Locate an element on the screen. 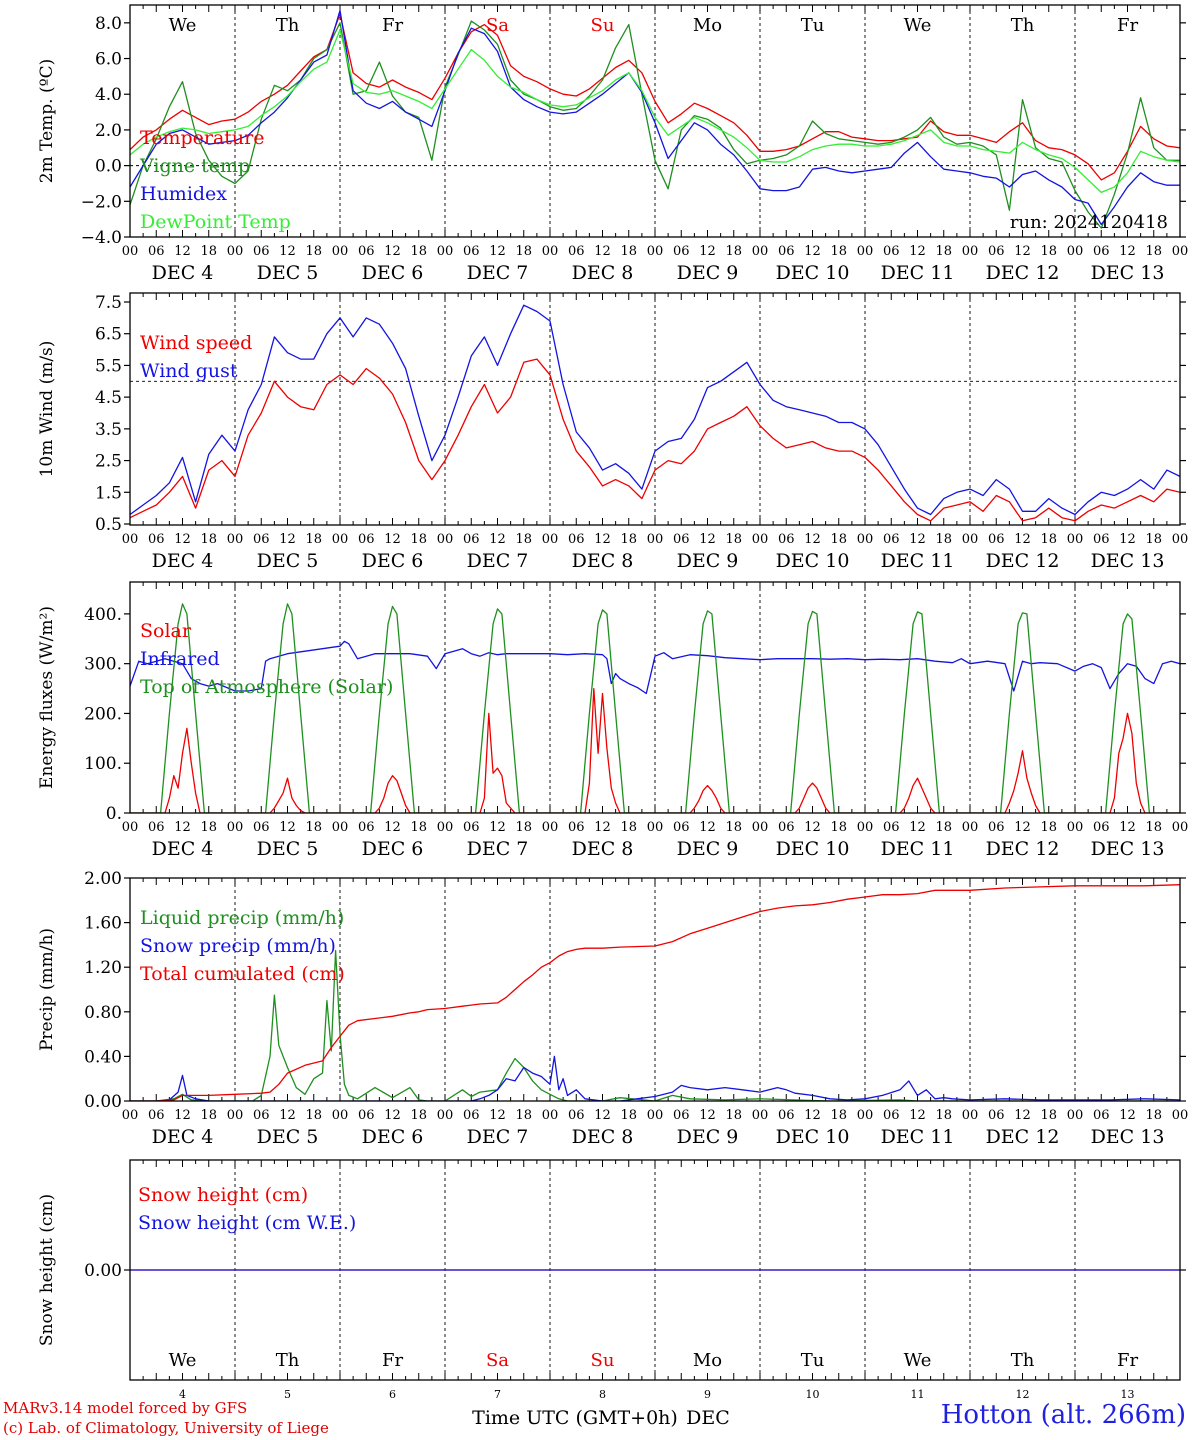 The width and height of the screenshot is (1194, 1440). time-axis-label: Time UTC (GMT+0h) is located at coordinates (575, 1418).